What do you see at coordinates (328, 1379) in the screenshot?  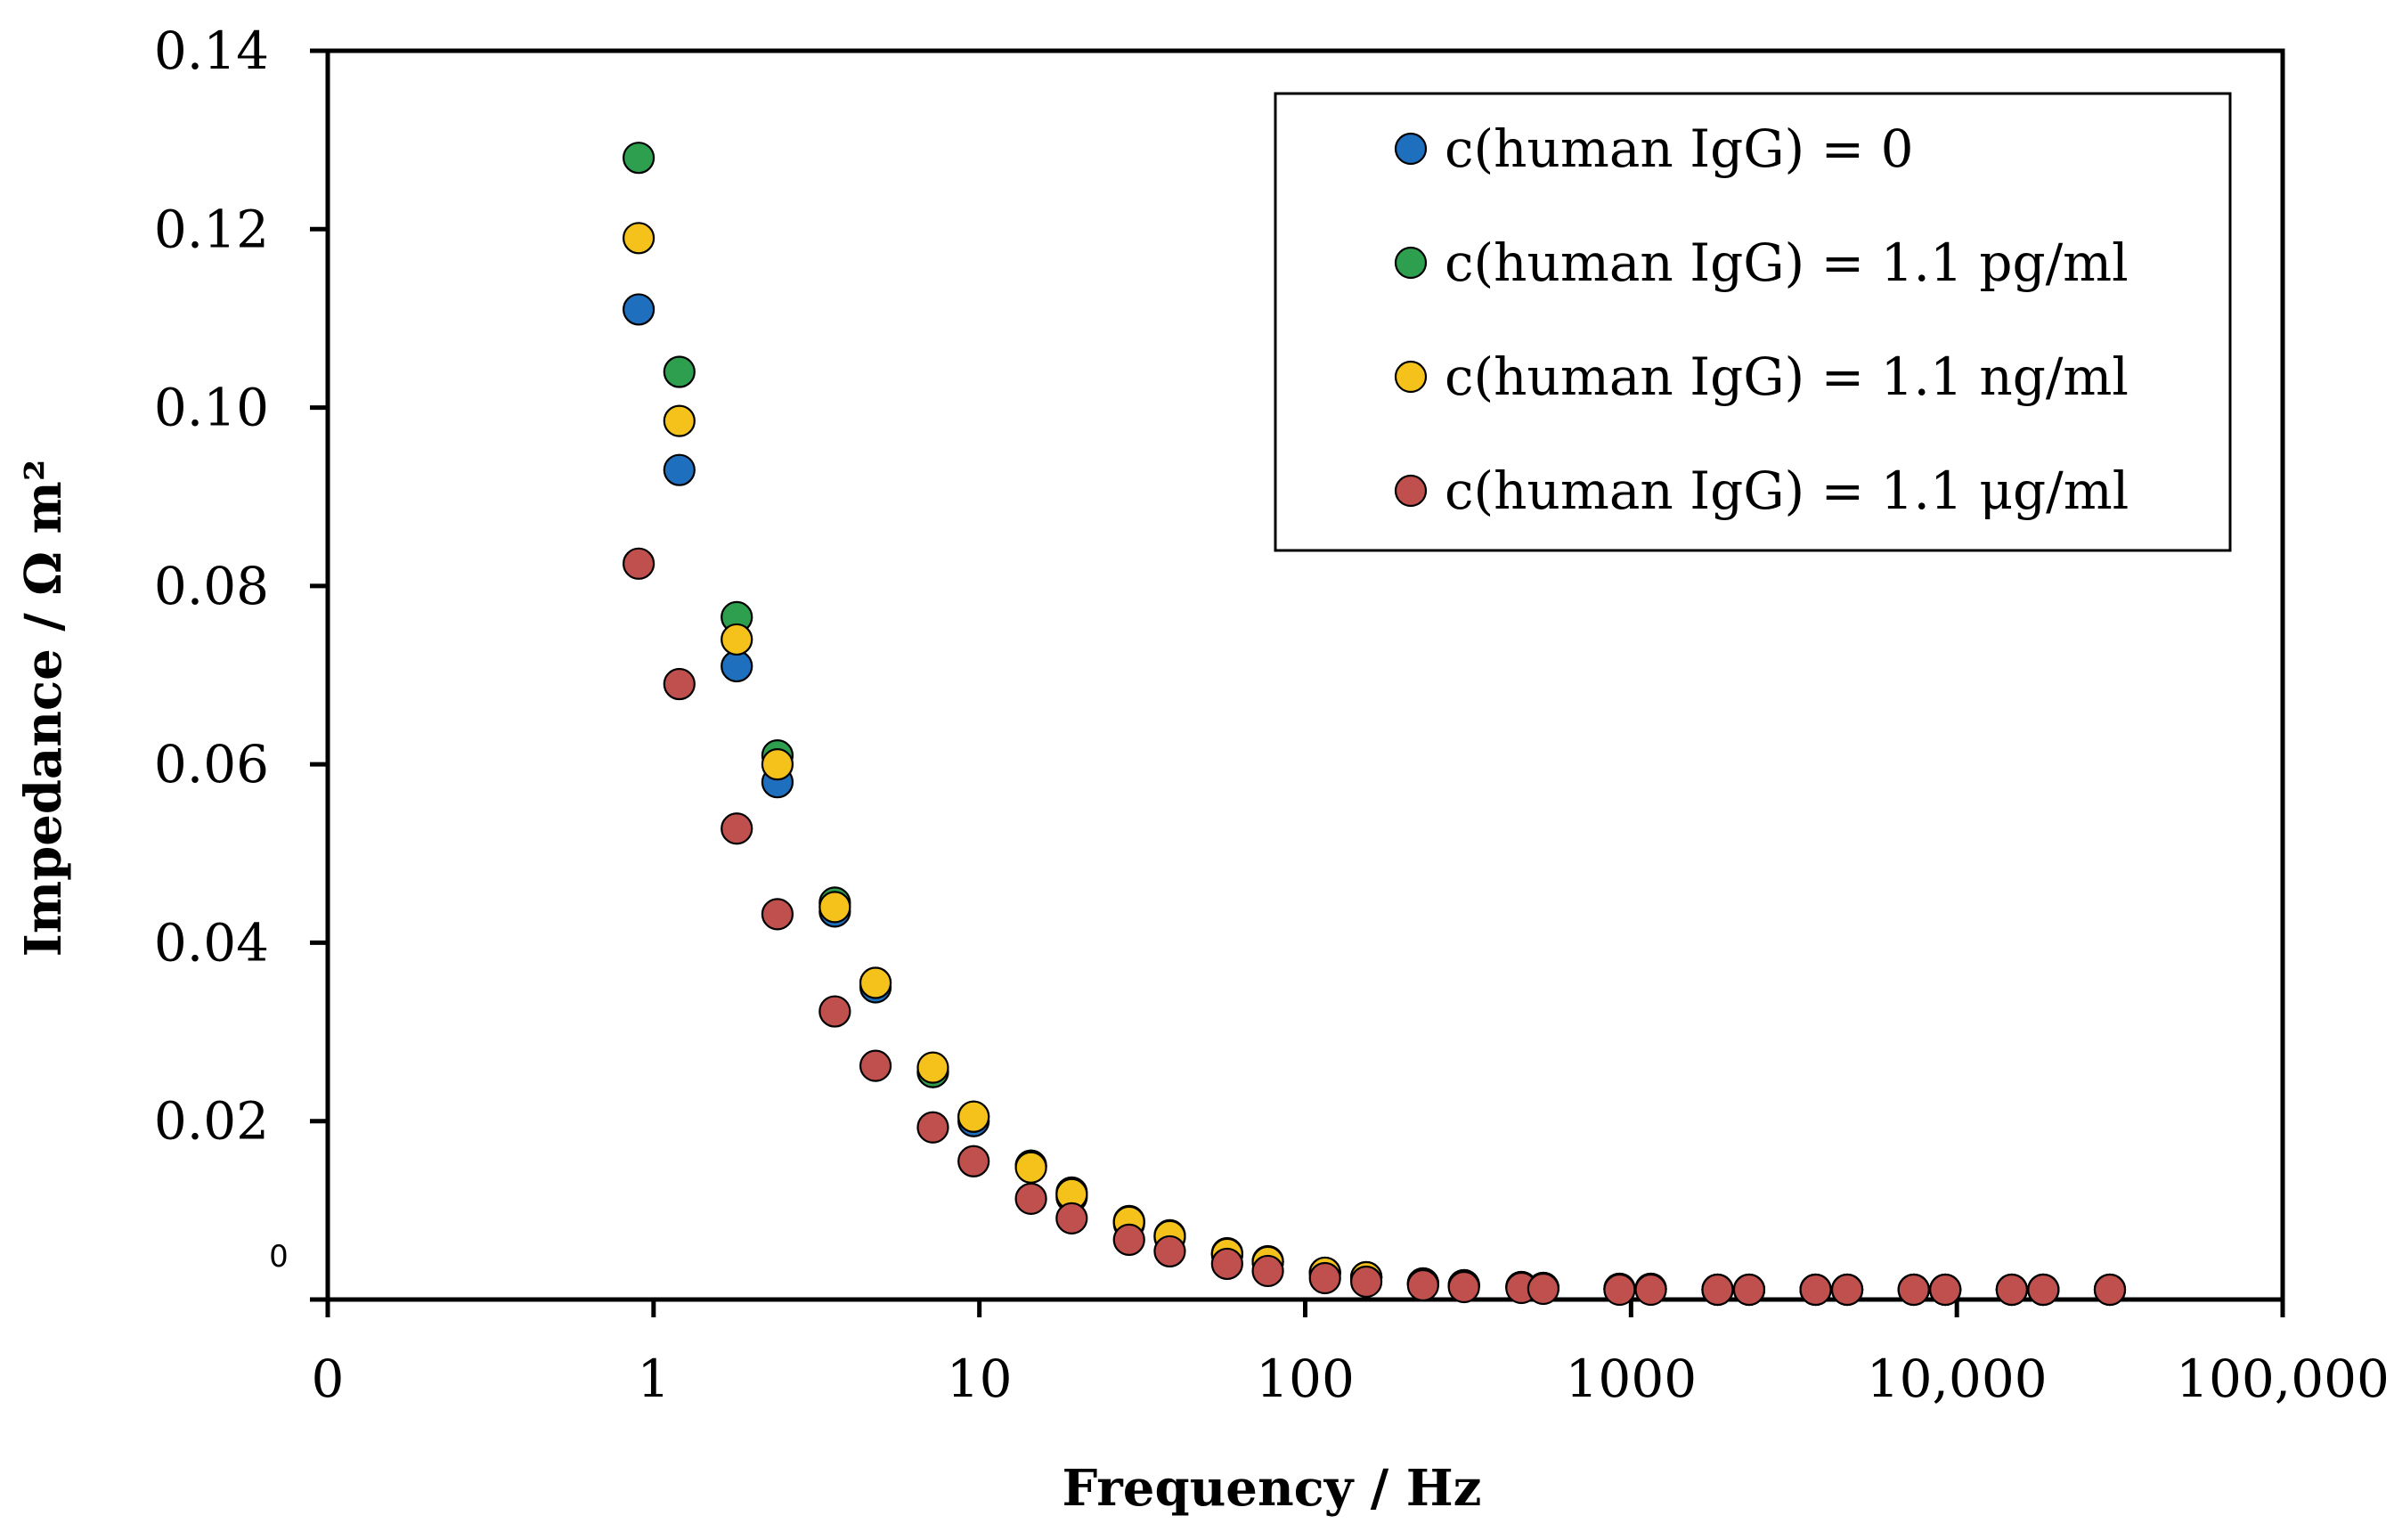 I see `x-tick-label: 0` at bounding box center [328, 1379].